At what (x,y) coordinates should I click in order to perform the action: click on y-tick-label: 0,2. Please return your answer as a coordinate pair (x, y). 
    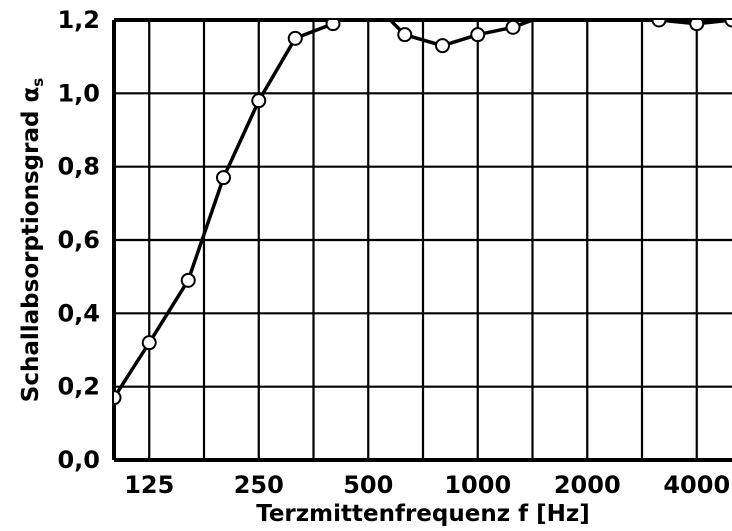
    Looking at the image, I should click on (78, 387).